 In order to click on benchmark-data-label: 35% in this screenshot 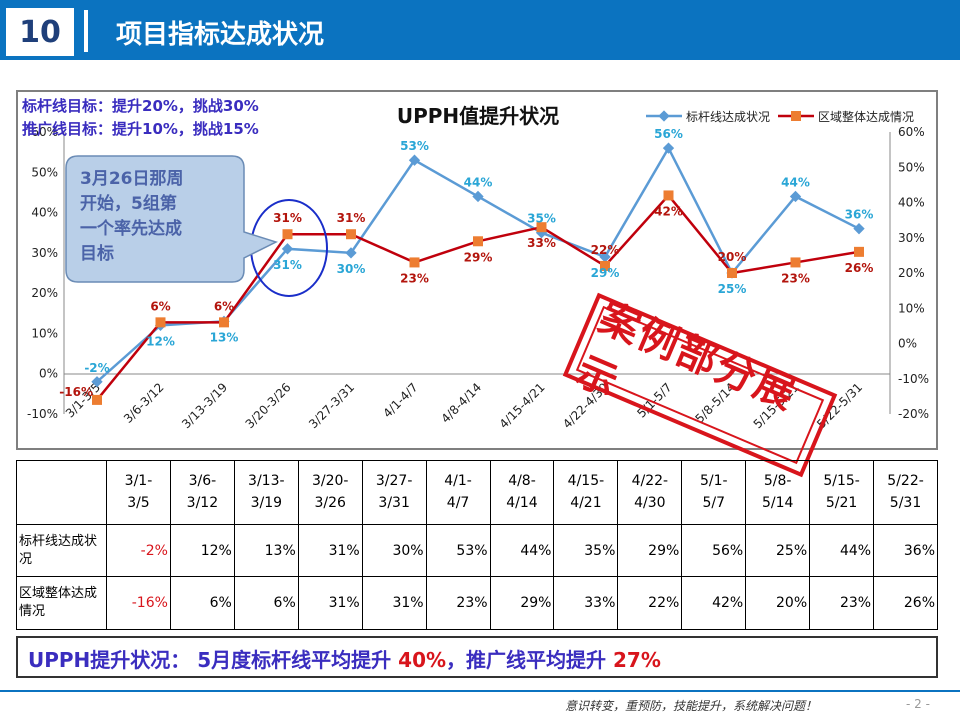, I will do `click(541, 219)`.